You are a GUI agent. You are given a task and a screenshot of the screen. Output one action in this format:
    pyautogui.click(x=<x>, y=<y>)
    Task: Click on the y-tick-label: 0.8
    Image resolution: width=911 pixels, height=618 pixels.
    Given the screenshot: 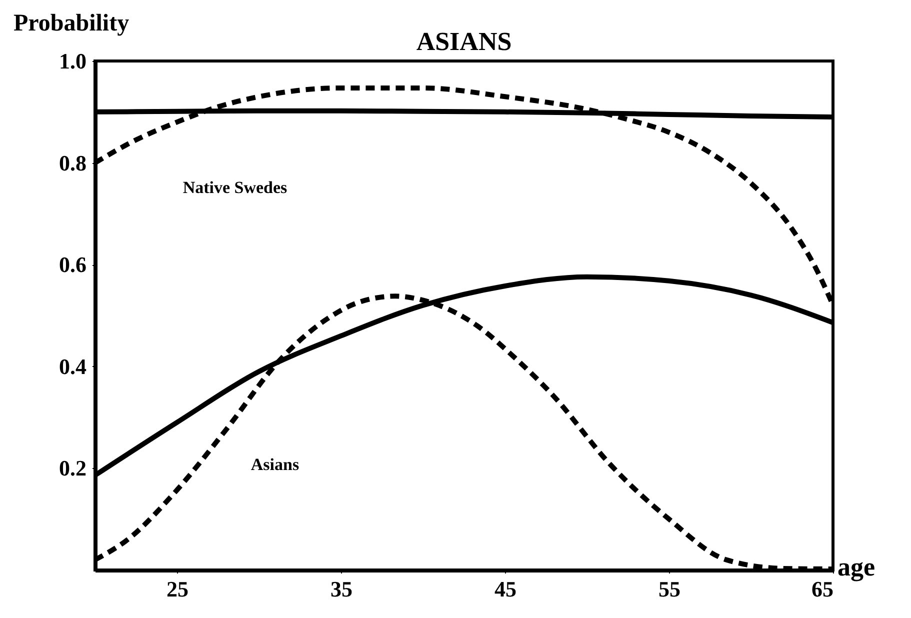 What is the action you would take?
    pyautogui.click(x=72, y=163)
    